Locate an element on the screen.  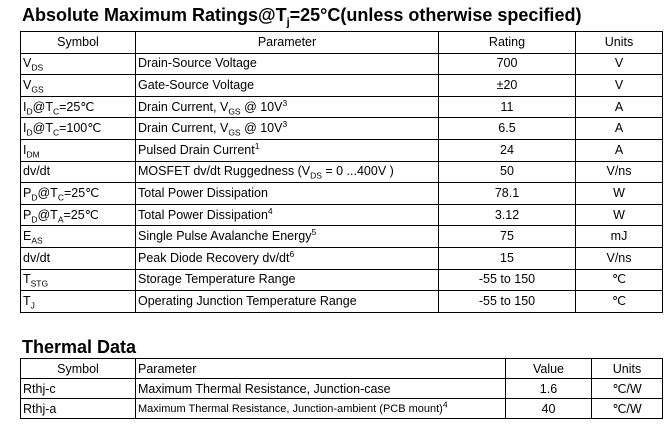
units-cell: ℃/W is located at coordinates (627, 388).